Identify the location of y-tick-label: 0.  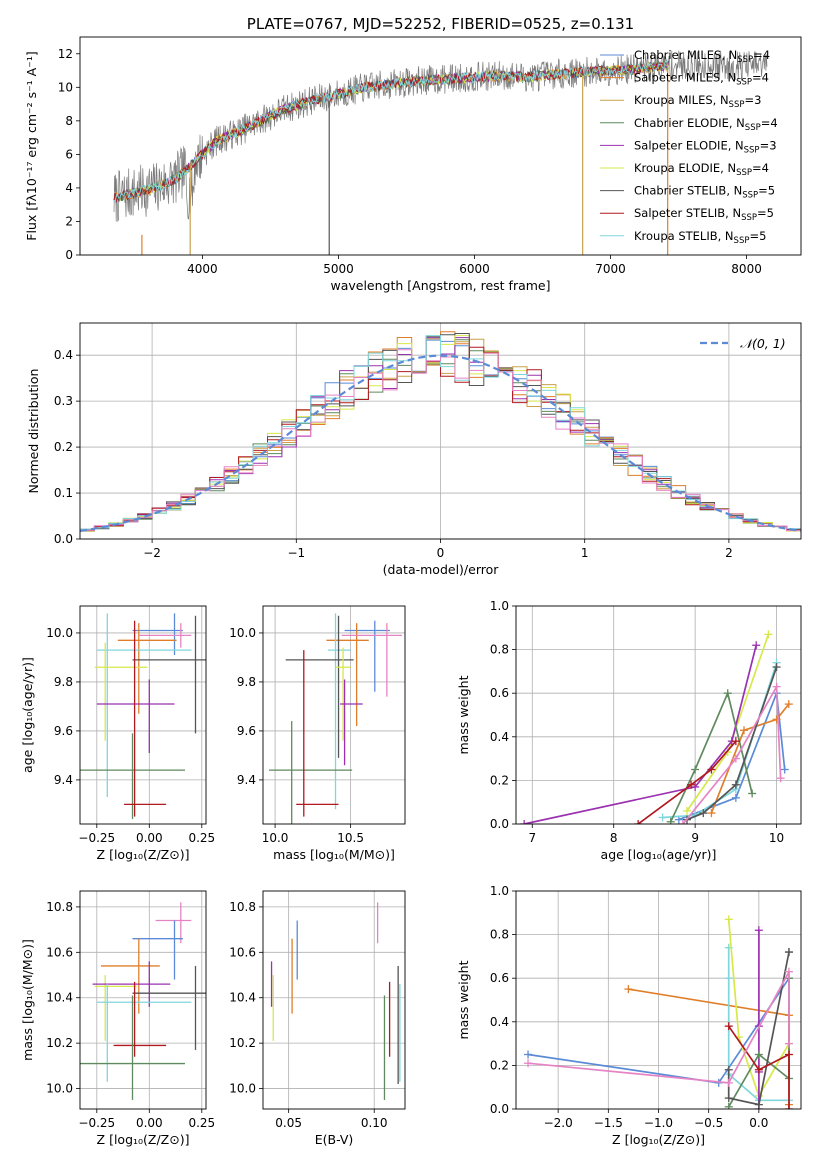
(69, 255).